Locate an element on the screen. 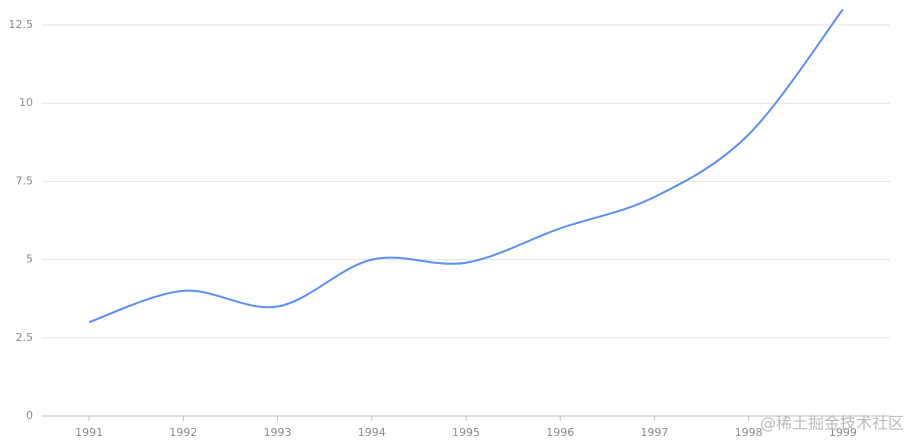  x-tick-label: 1997 is located at coordinates (654, 432).